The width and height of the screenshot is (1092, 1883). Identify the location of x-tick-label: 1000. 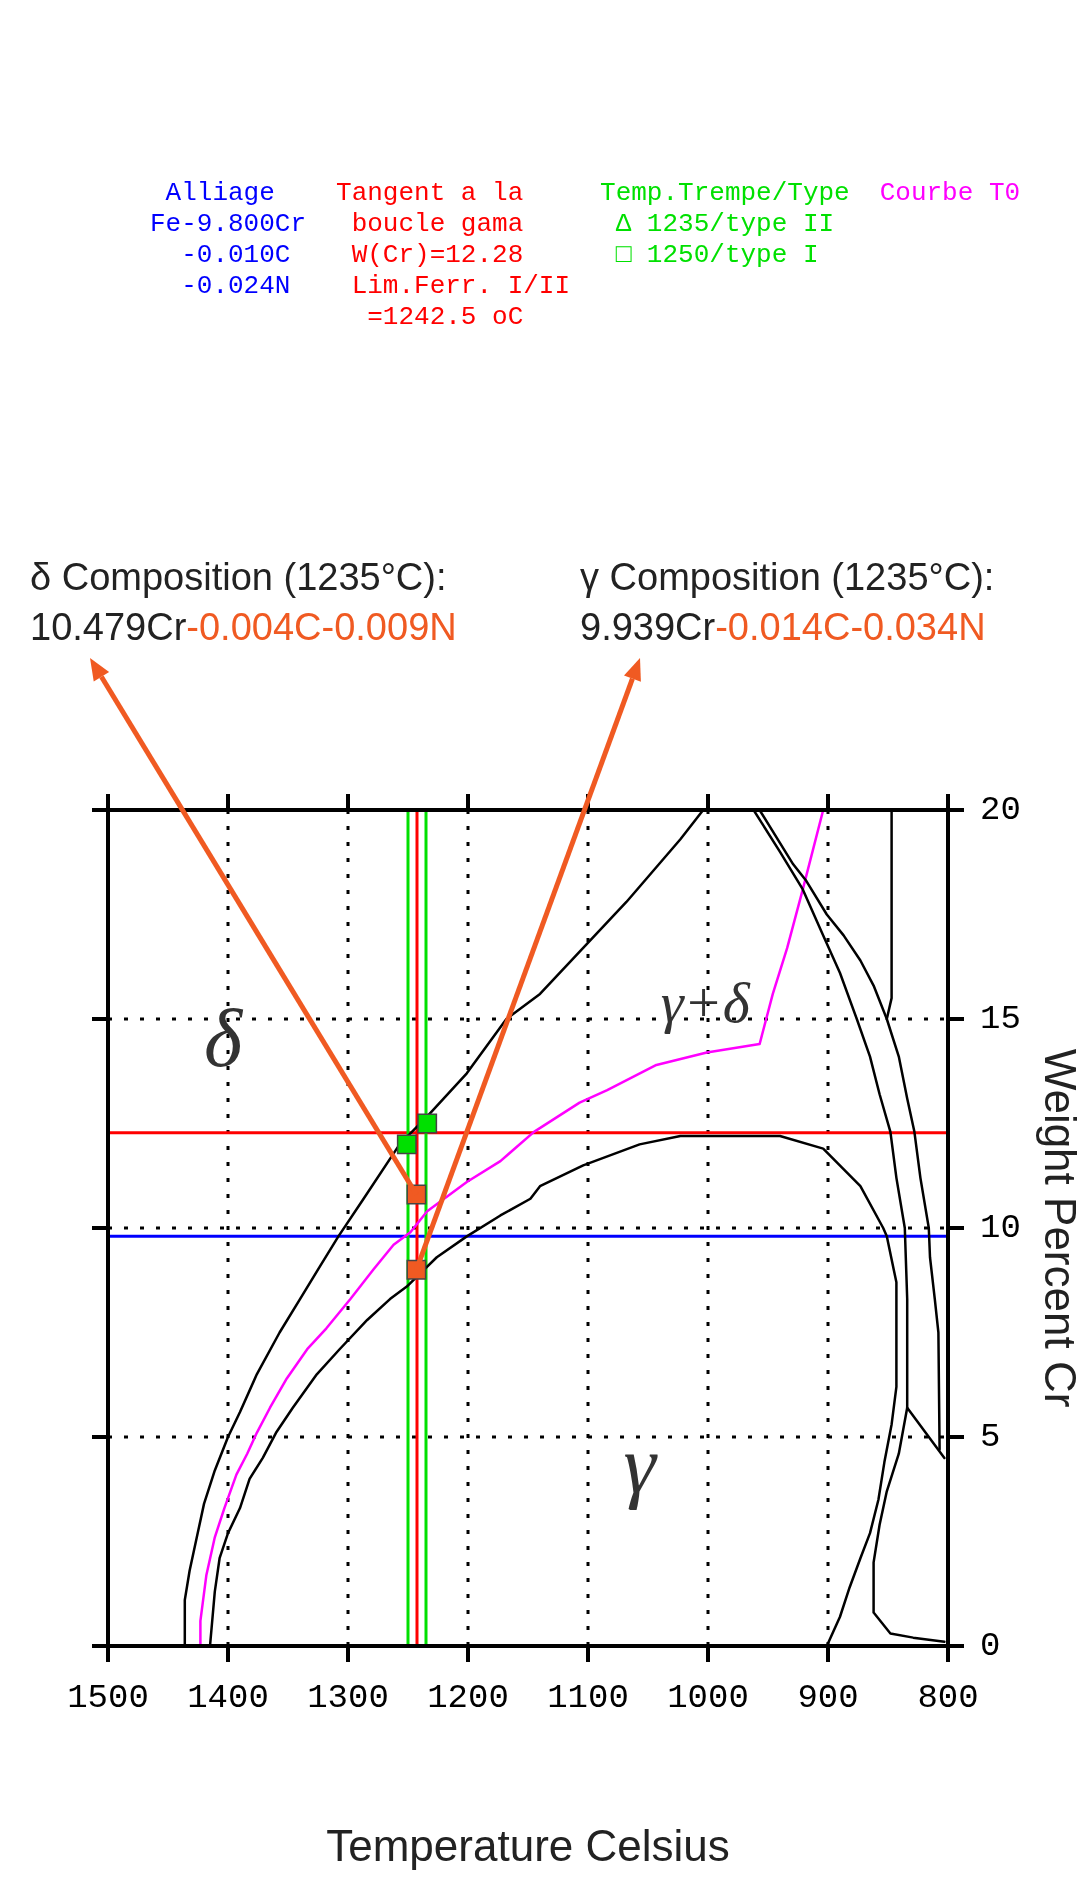
(708, 1698).